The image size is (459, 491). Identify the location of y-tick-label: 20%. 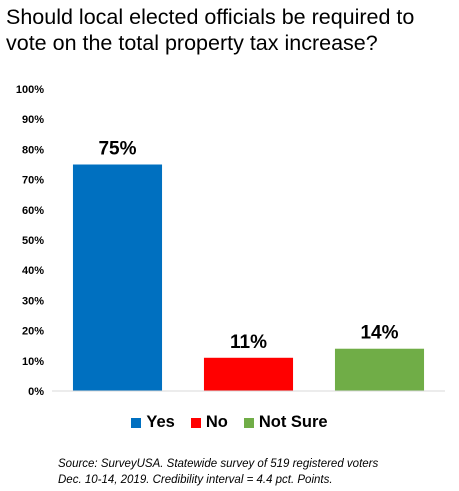
(33, 332).